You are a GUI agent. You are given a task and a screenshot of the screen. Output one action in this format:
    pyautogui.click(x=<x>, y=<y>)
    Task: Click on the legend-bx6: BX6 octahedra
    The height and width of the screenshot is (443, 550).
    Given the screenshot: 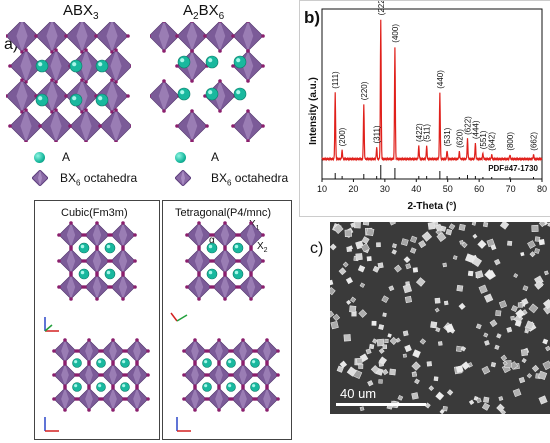 What is the action you would take?
    pyautogui.click(x=97, y=179)
    